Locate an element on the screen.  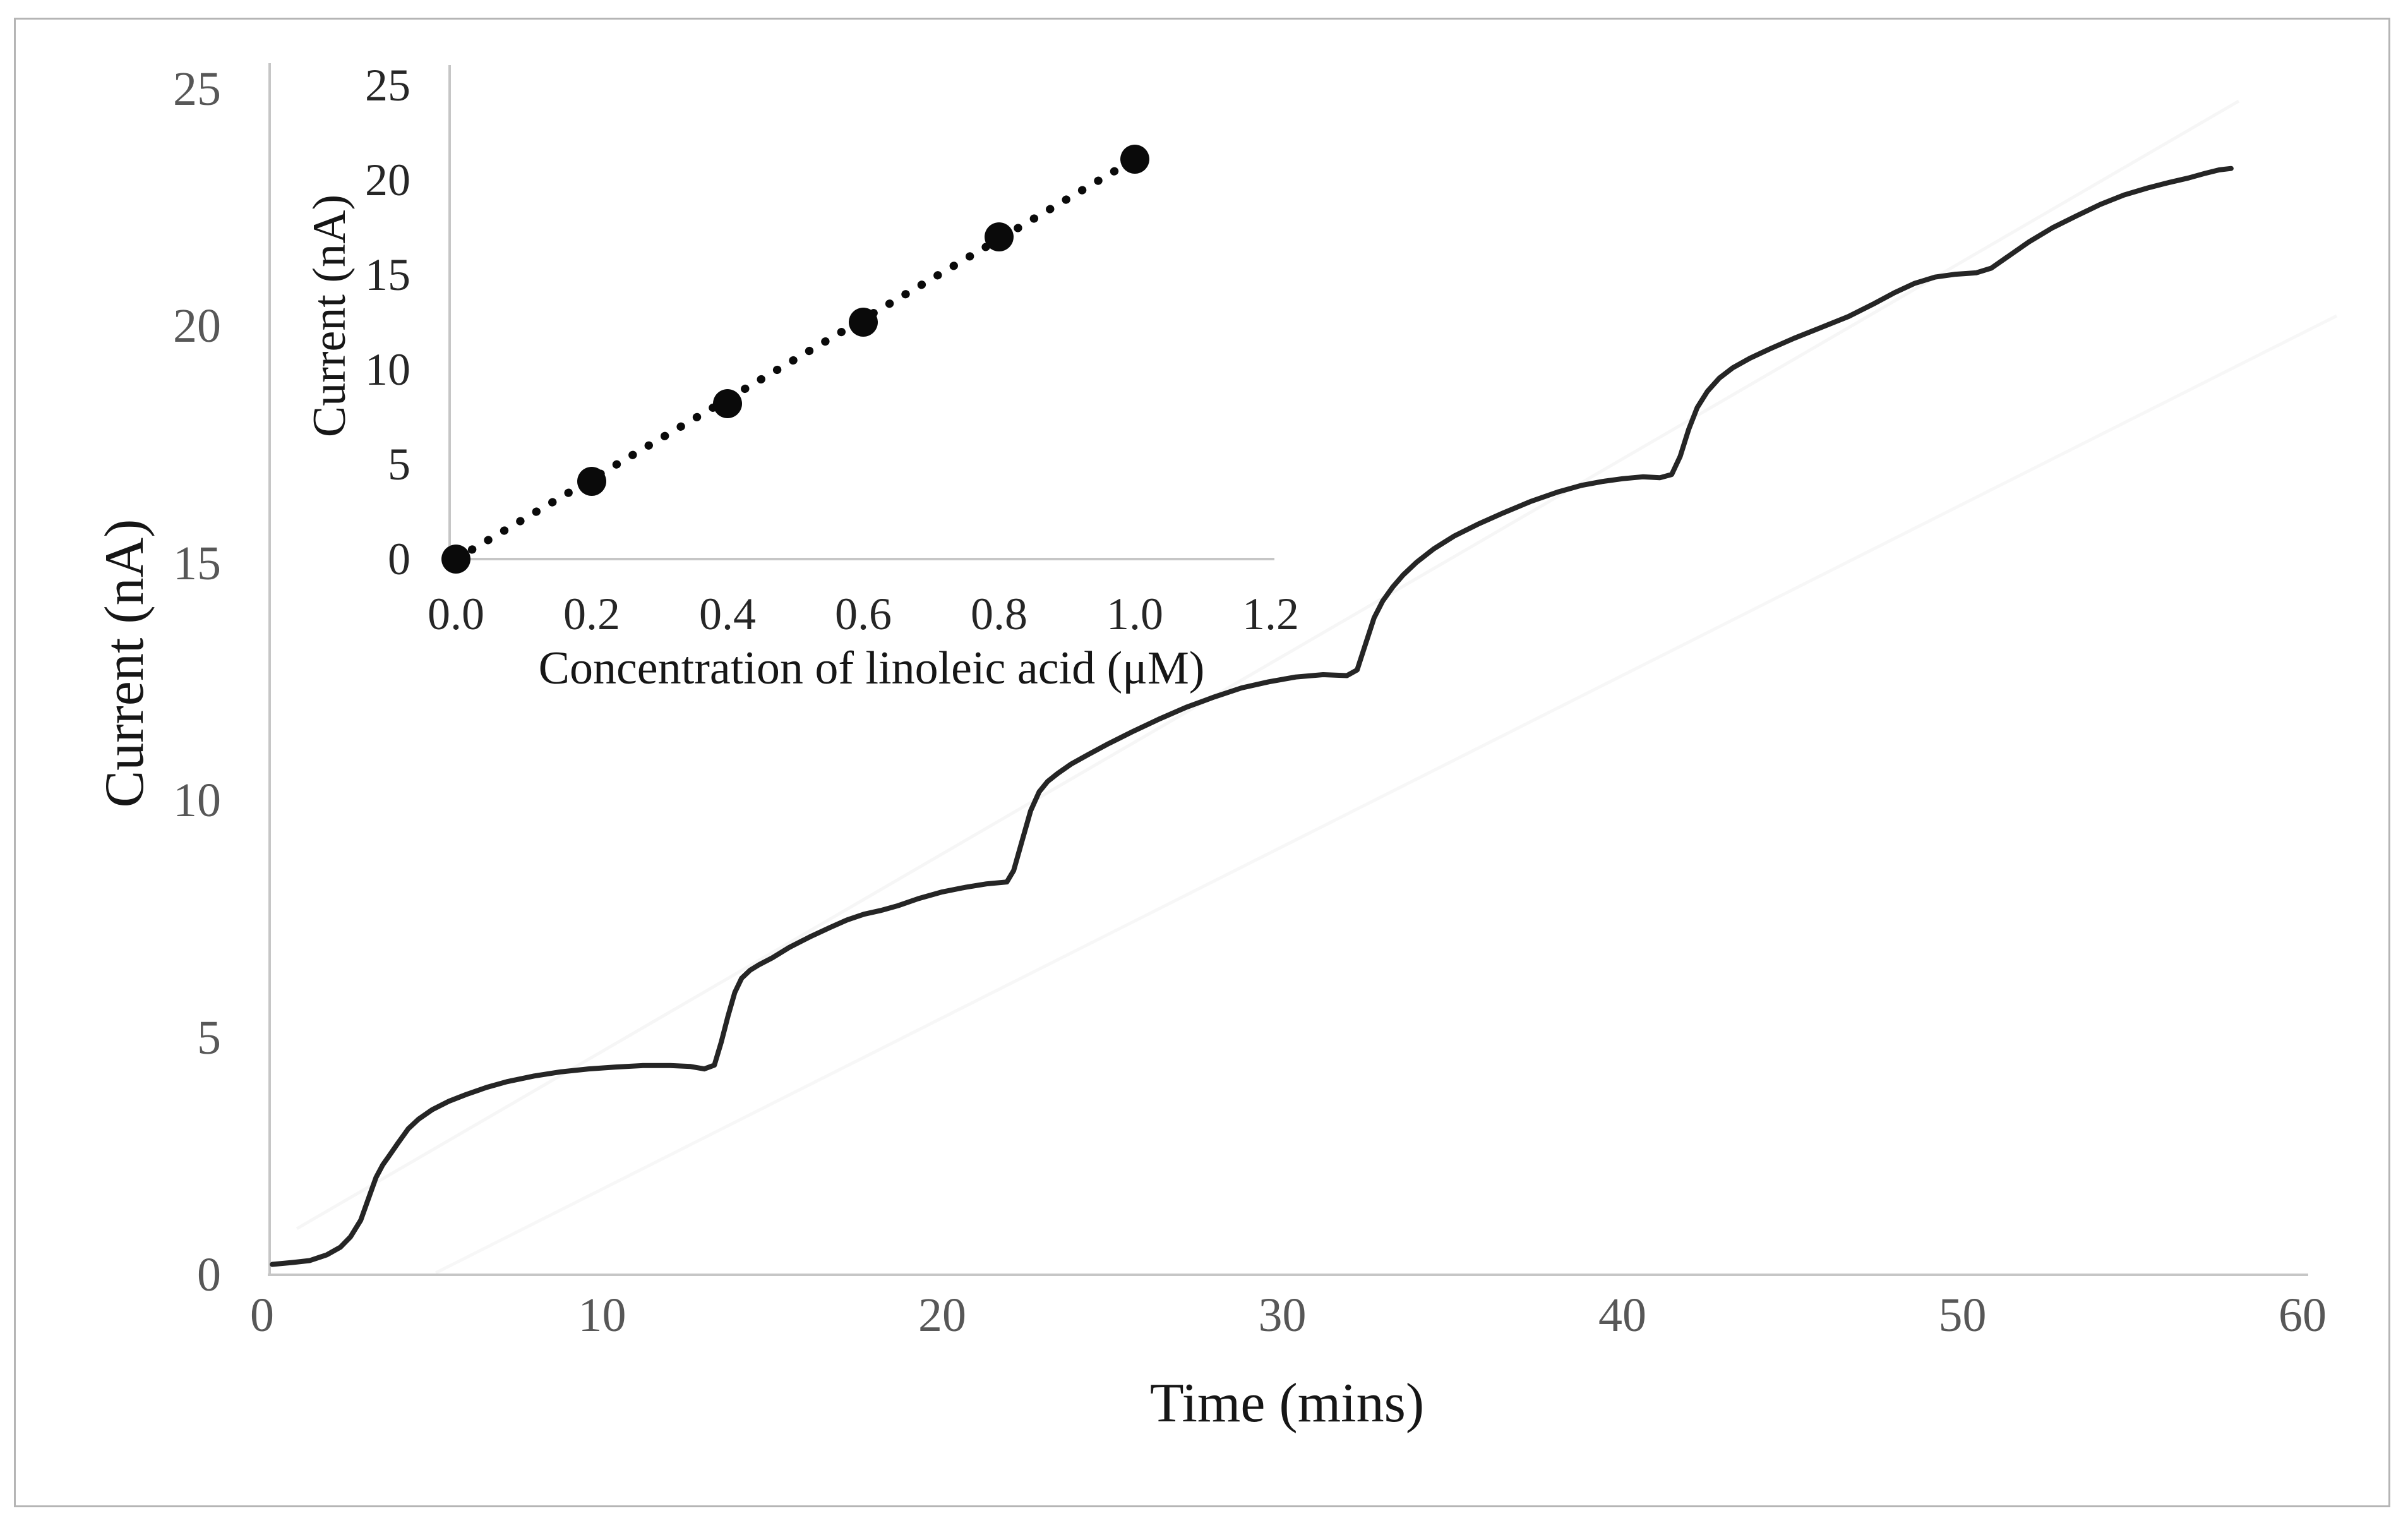
inset-x-tick-label: 1.0 is located at coordinates (1134, 614).